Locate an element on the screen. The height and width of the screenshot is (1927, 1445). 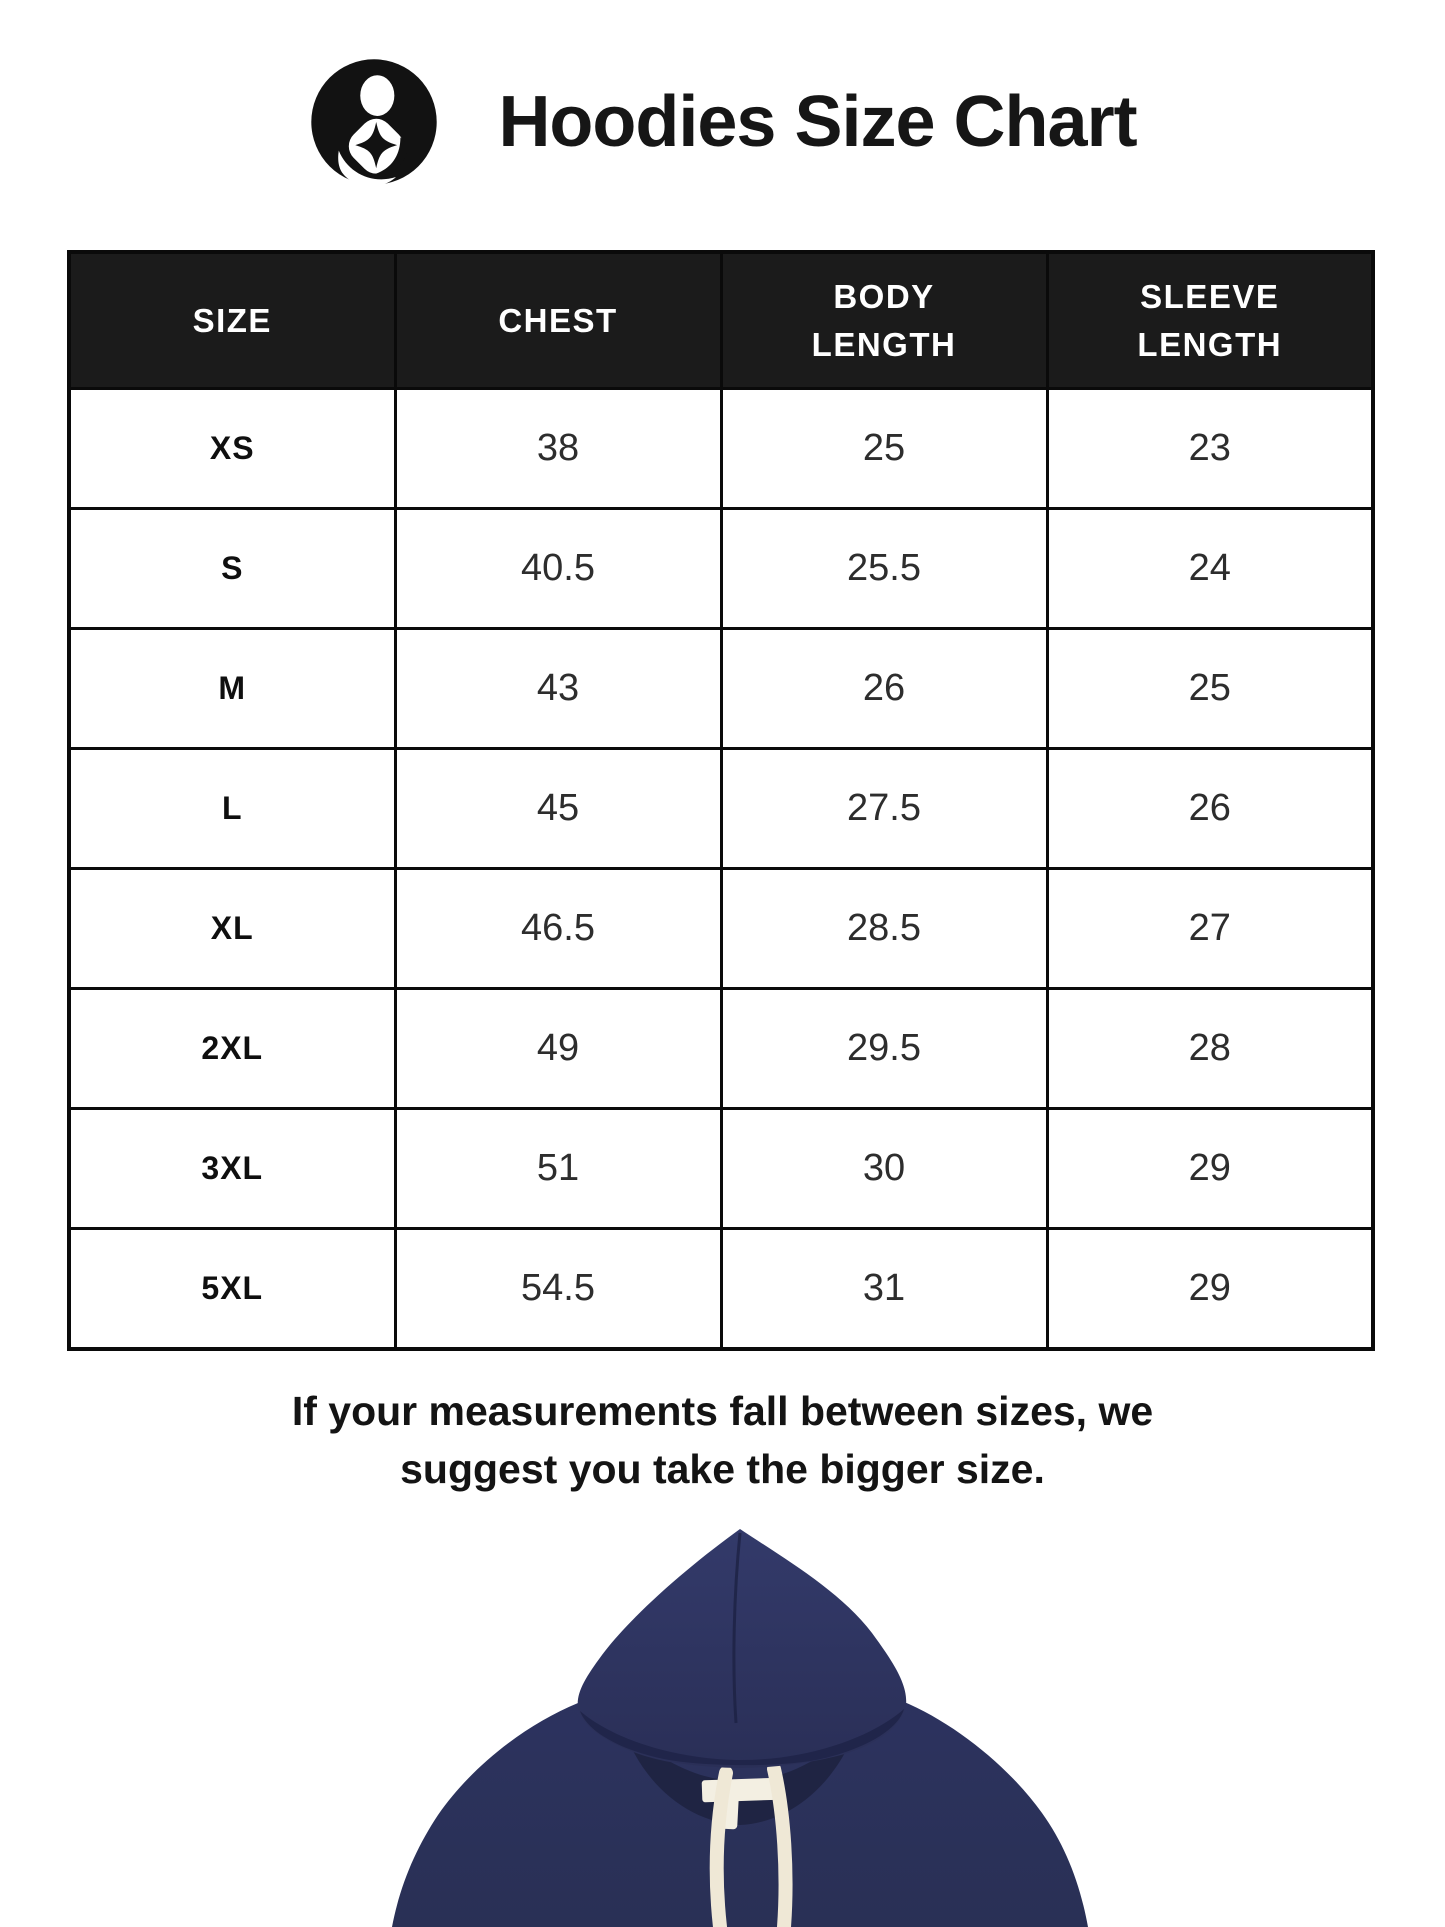
measurement-value: 29.5 is located at coordinates (884, 1048).